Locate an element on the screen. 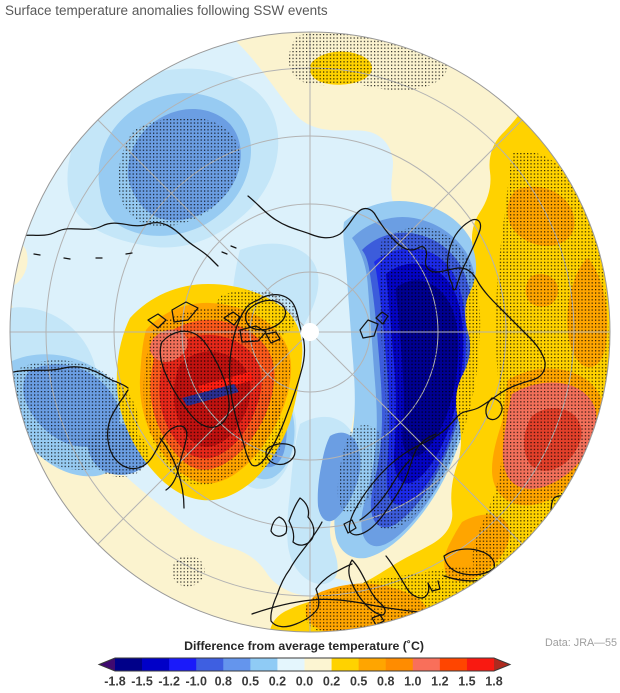 Image resolution: width=620 pixels, height=693 pixels. colorbar-tick-label: -1.2 is located at coordinates (169, 682).